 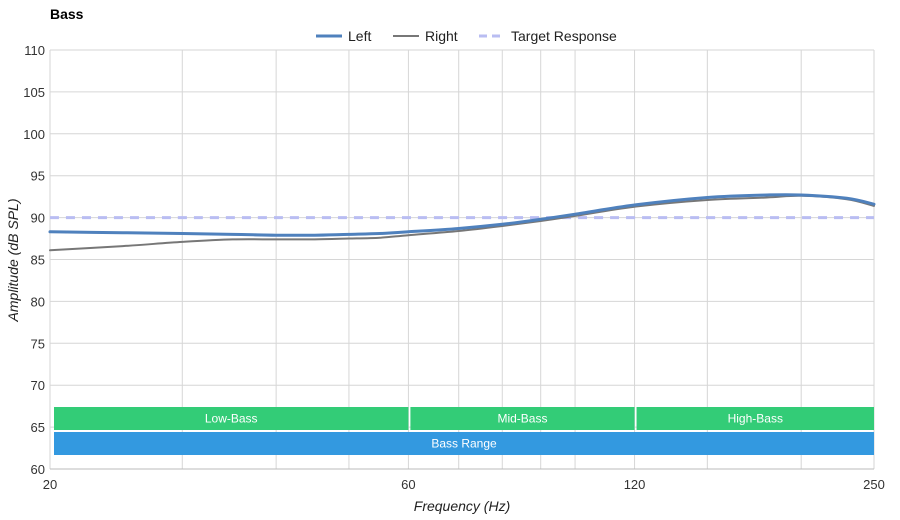 What do you see at coordinates (67, 14) in the screenshot?
I see `chart-title: Bass` at bounding box center [67, 14].